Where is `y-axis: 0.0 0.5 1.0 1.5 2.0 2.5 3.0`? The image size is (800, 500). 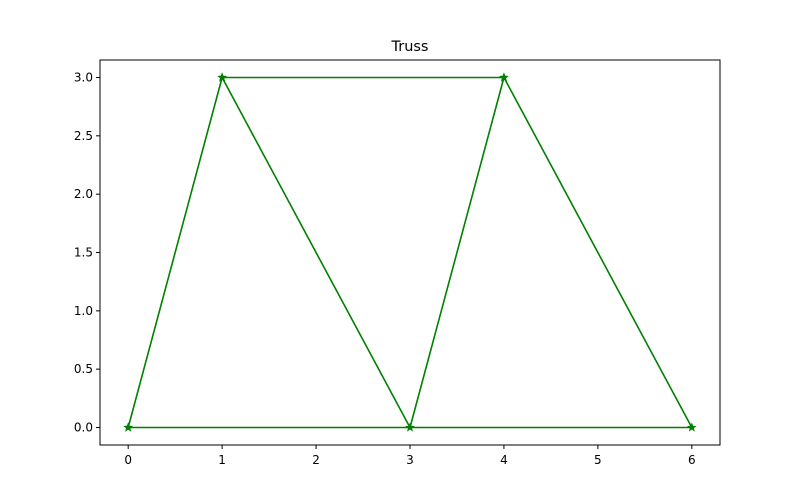
y-axis: 0.0 0.5 1.0 1.5 2.0 2.5 3.0 is located at coordinates (87, 253).